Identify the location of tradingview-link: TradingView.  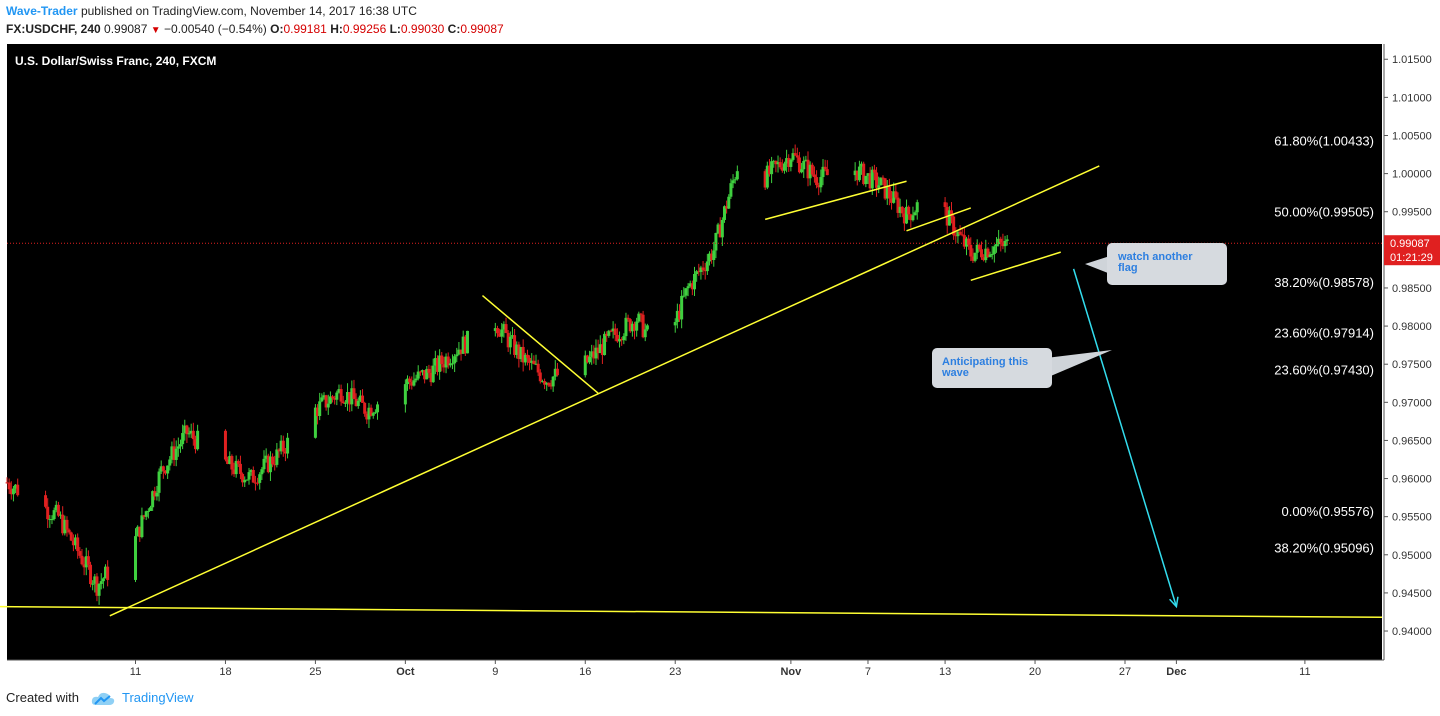
(158, 697).